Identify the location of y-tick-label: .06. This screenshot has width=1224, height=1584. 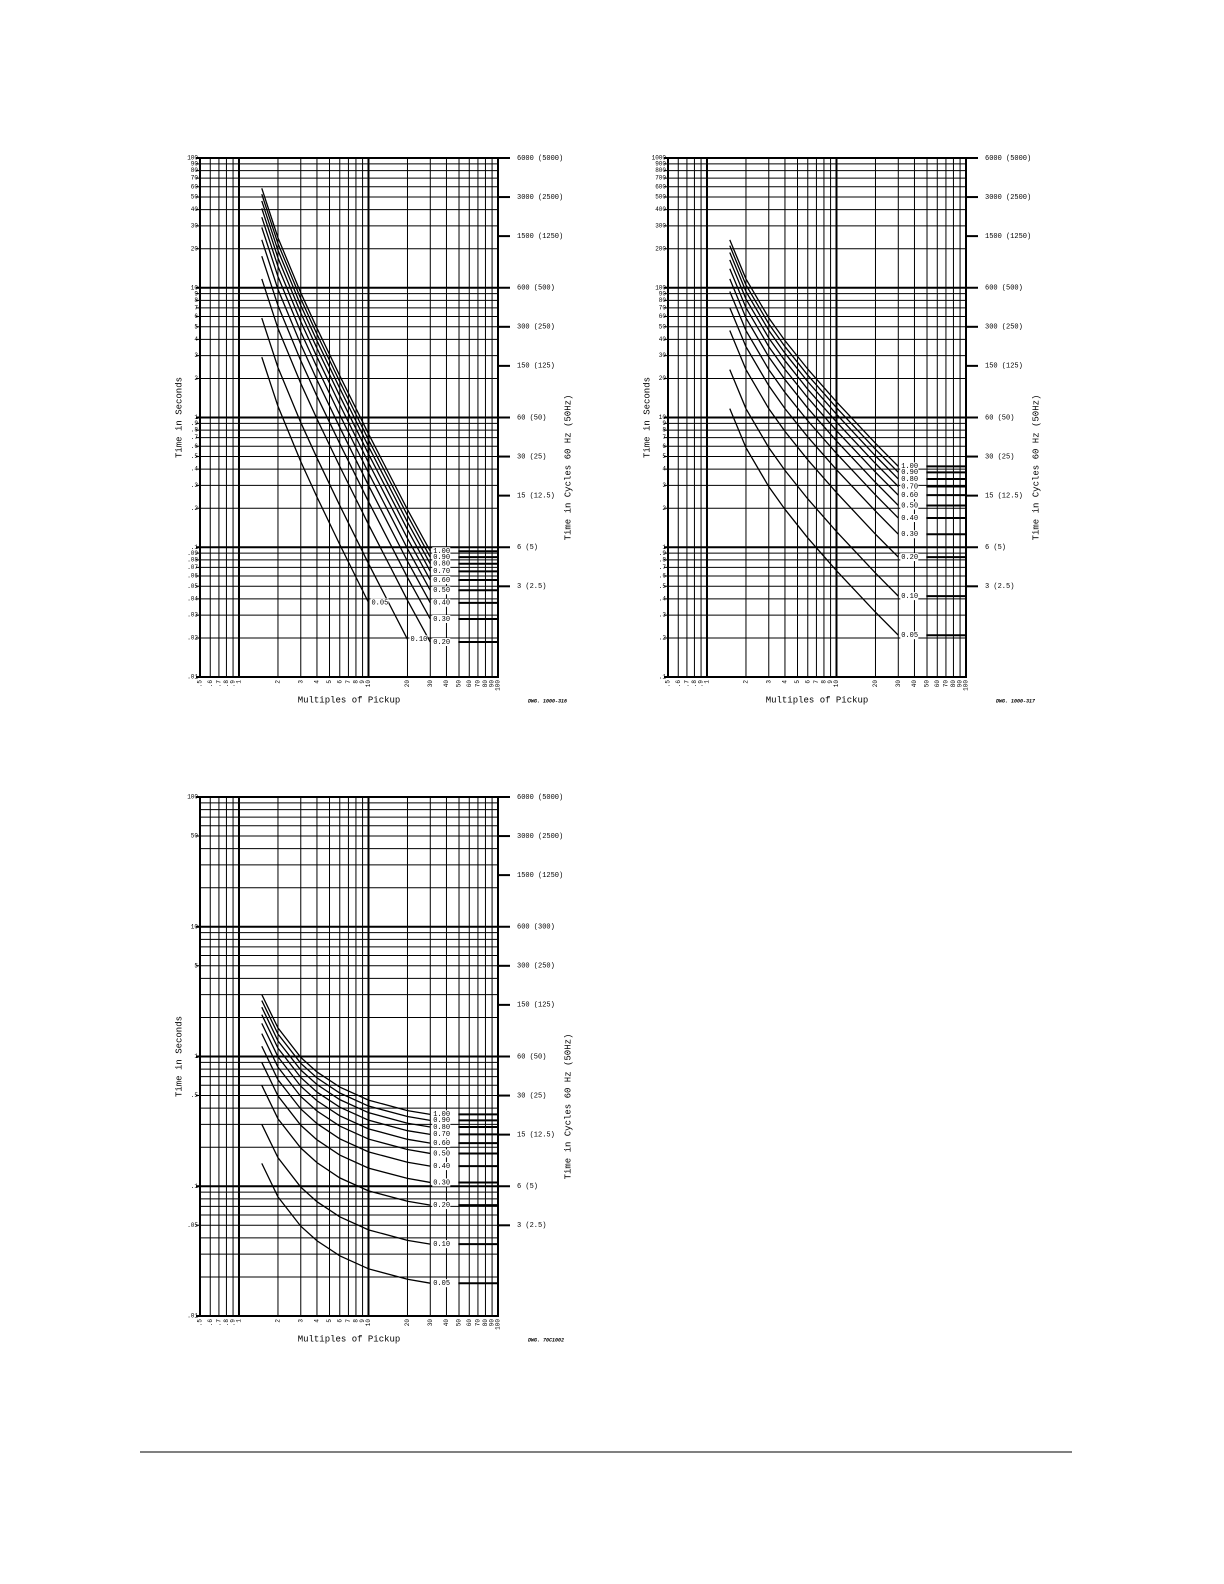
(192, 576).